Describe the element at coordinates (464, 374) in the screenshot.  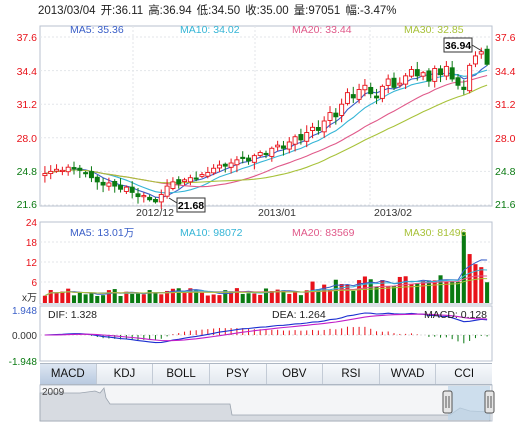
I see `tab-cci: CCI` at that location.